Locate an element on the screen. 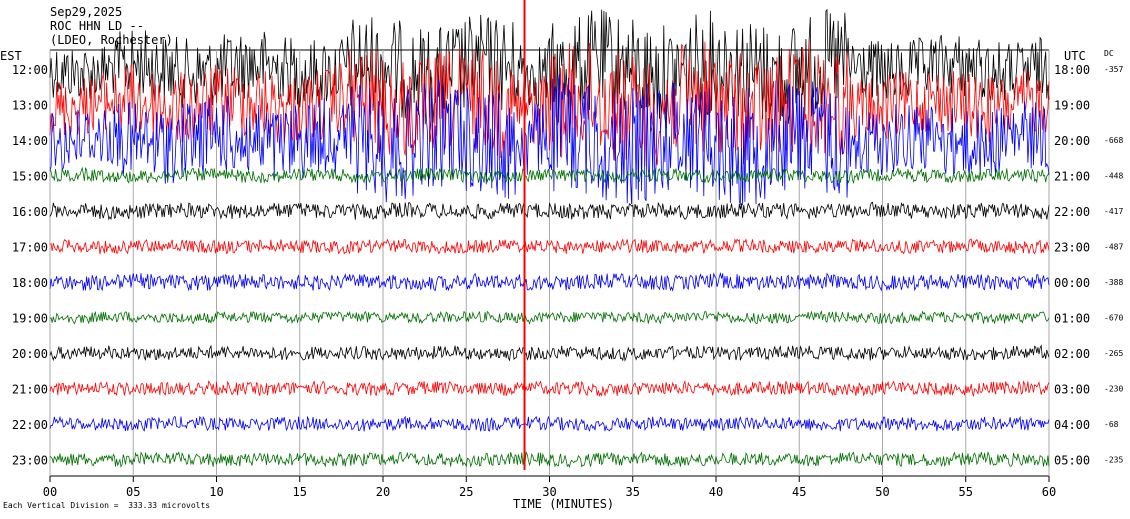 Image resolution: width=1130 pixels, height=519 pixels. right-axis-title: UTC is located at coordinates (1075, 56).